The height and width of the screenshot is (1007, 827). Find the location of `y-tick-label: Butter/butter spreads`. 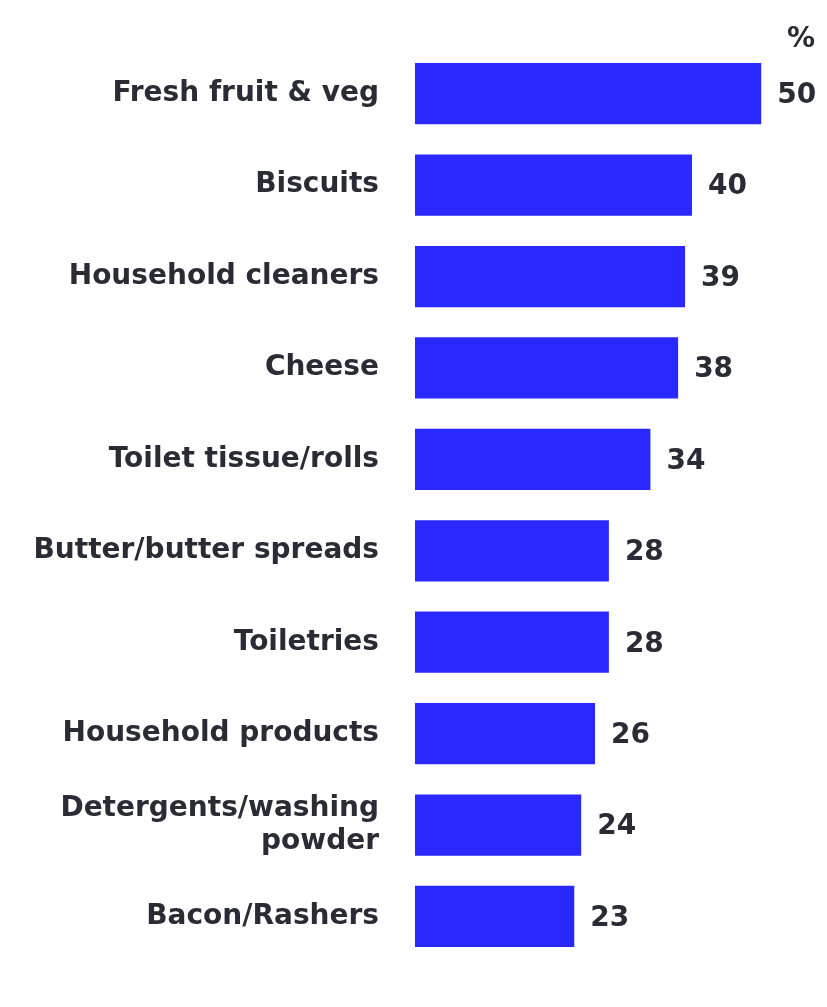

y-tick-label: Butter/butter spreads is located at coordinates (206, 549).